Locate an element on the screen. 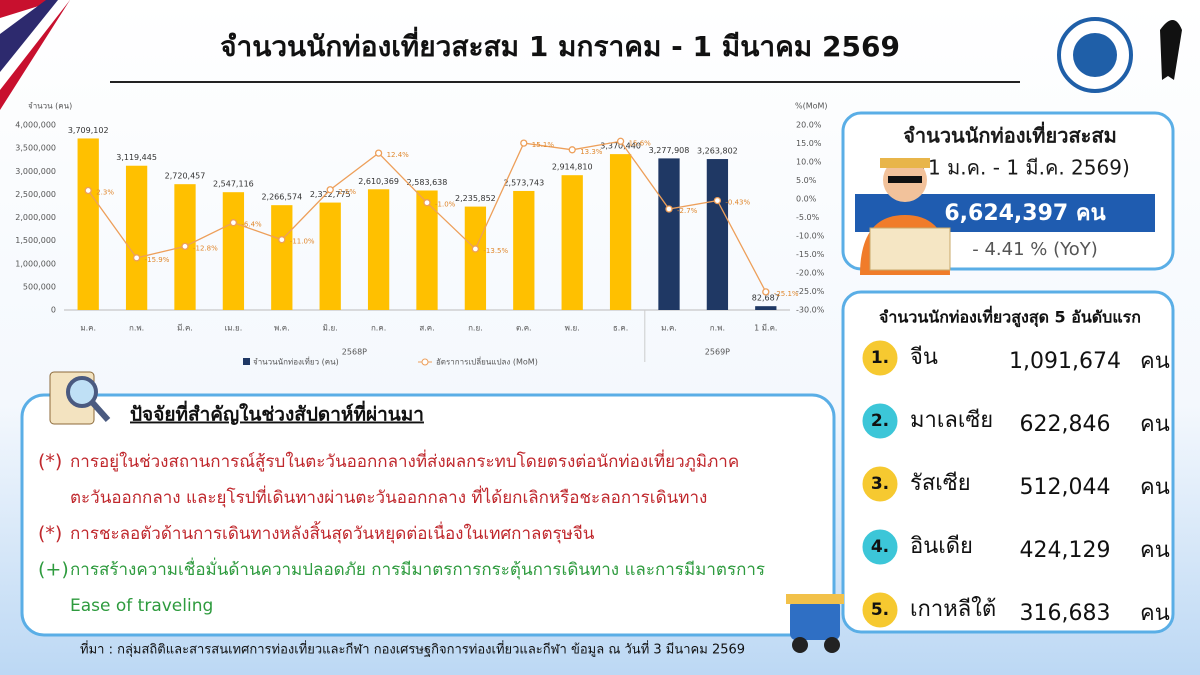 This screenshot has height=675, width=1200. y2-tick-label: 5.0% is located at coordinates (806, 180).